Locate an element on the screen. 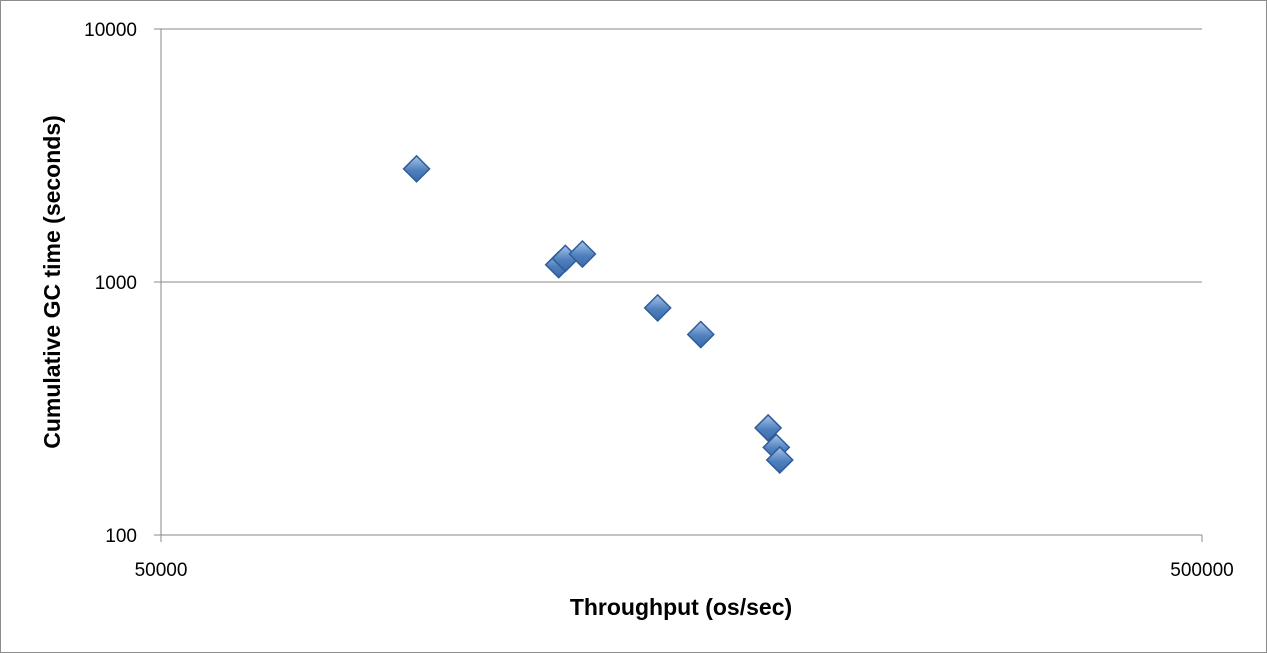 This screenshot has width=1267, height=653. y-axis-title: Cumulative GC time (seconds) is located at coordinates (52, 282).